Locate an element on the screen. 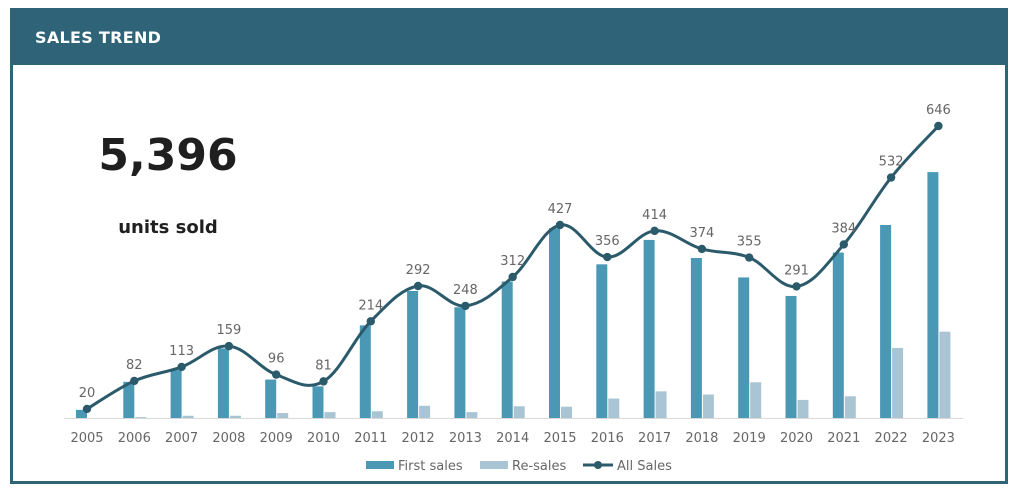  x-tick-label: 2014 is located at coordinates (512, 438).